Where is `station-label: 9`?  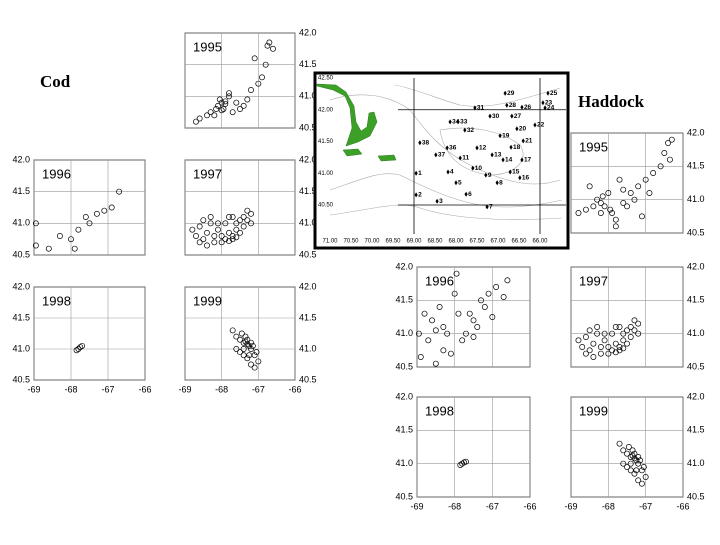 station-label: 9 is located at coordinates (490, 175).